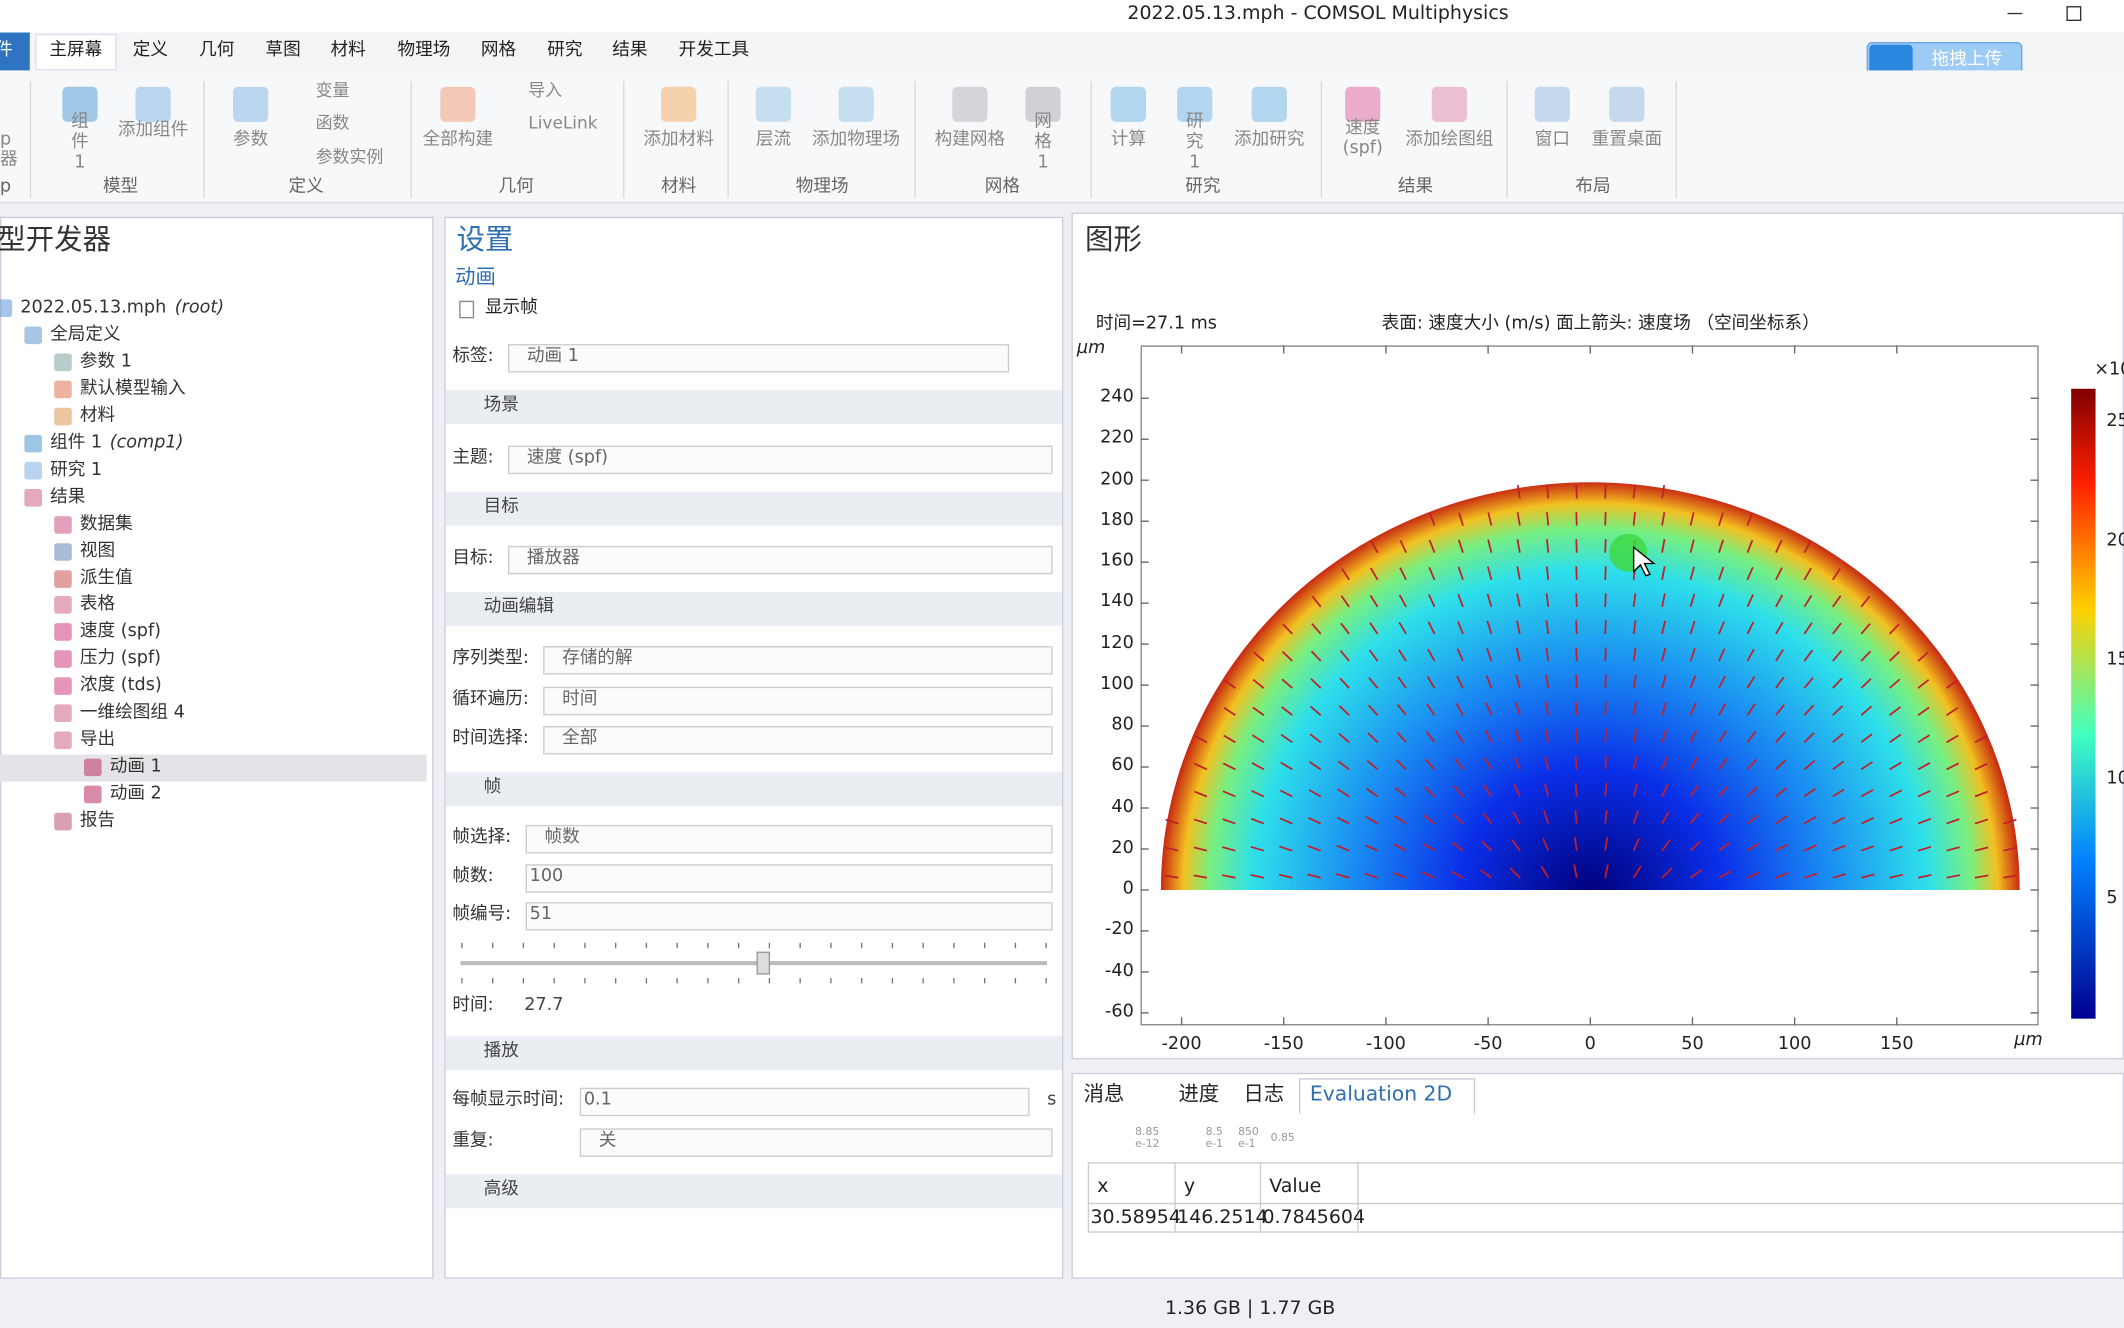 The width and height of the screenshot is (2124, 1328). Describe the element at coordinates (85, 334) in the screenshot. I see `tree-item: 全局定义` at that location.